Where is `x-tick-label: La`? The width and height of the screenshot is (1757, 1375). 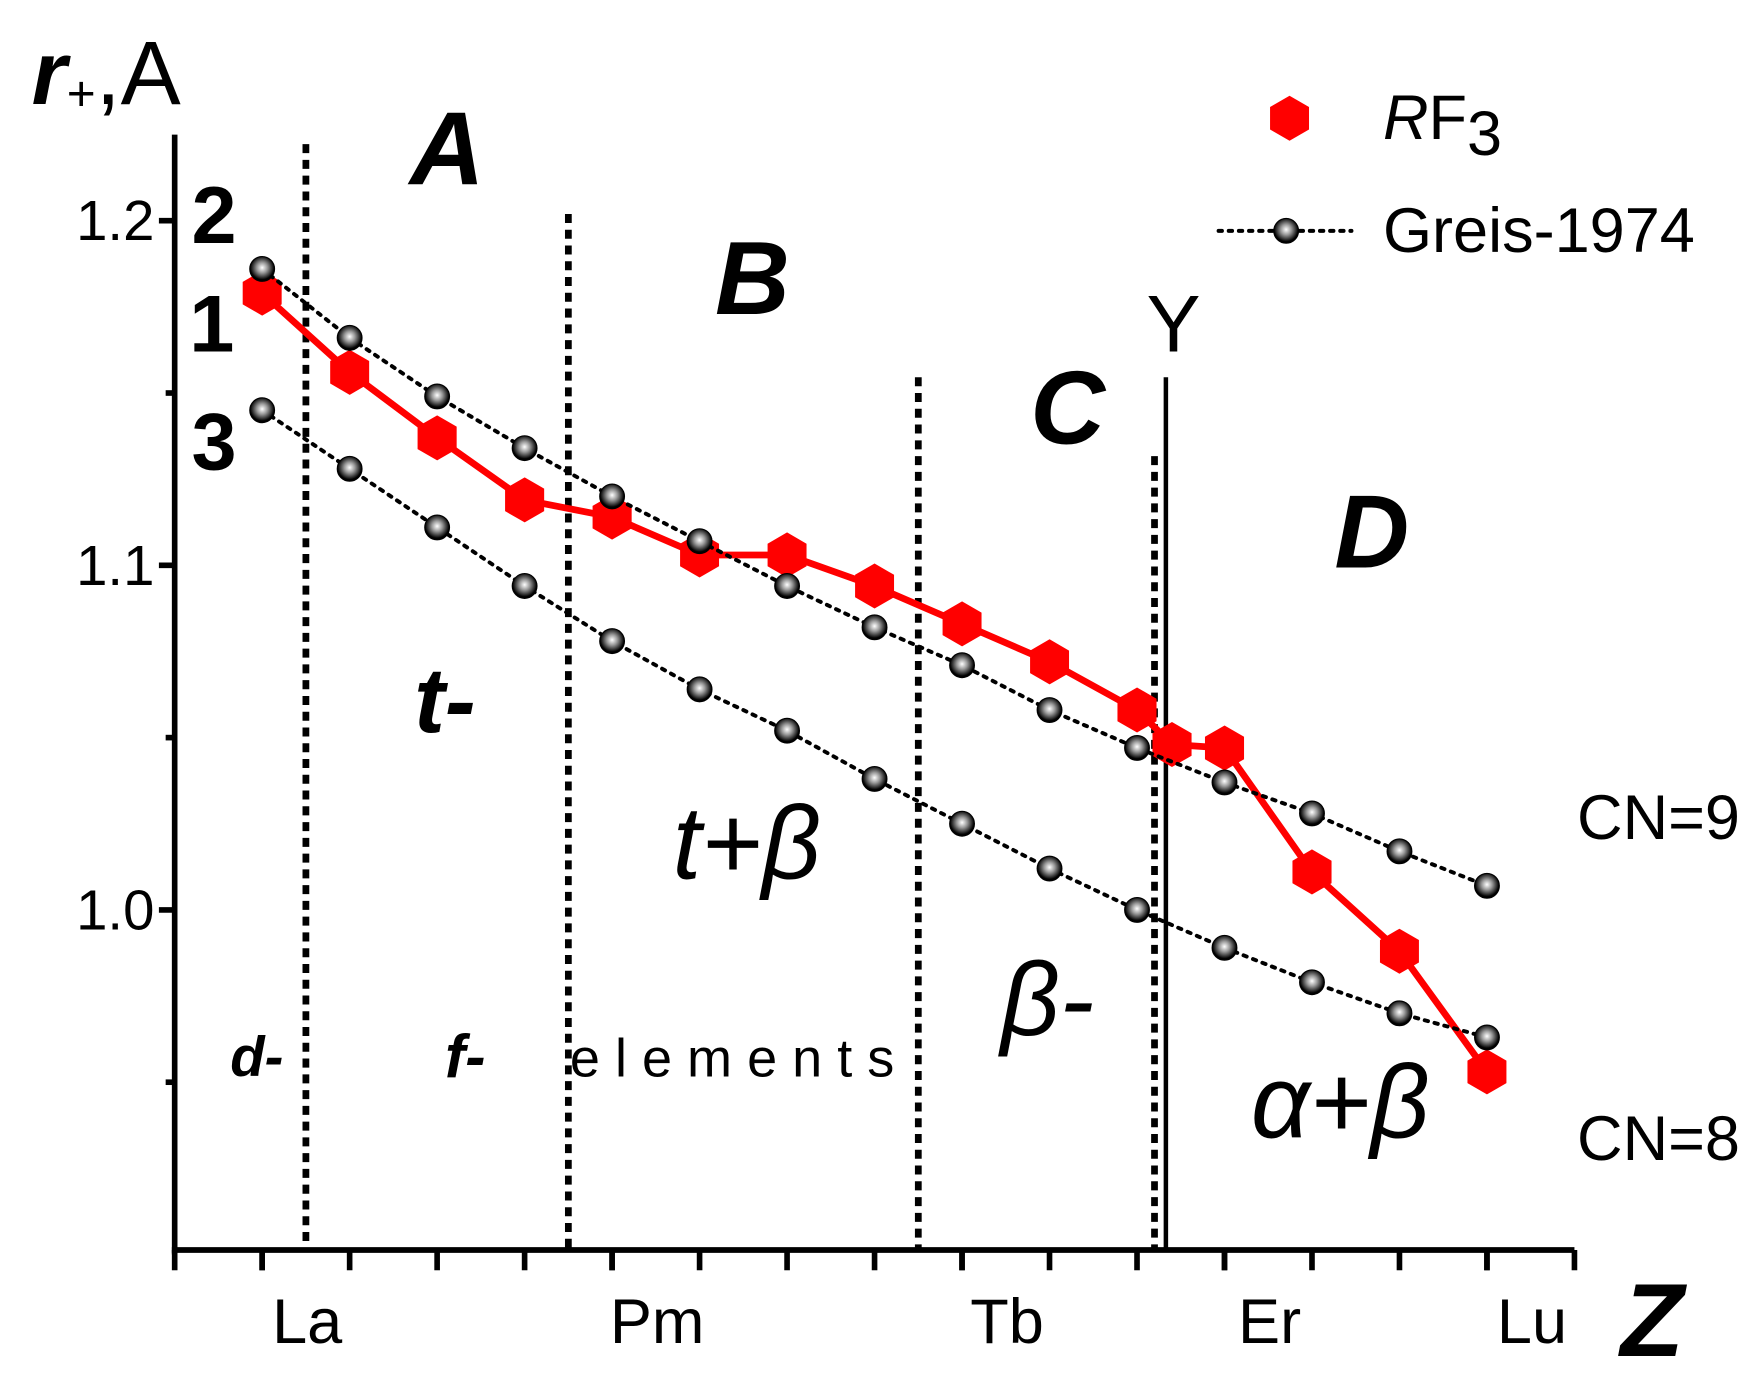
x-tick-label: La is located at coordinates (307, 1322).